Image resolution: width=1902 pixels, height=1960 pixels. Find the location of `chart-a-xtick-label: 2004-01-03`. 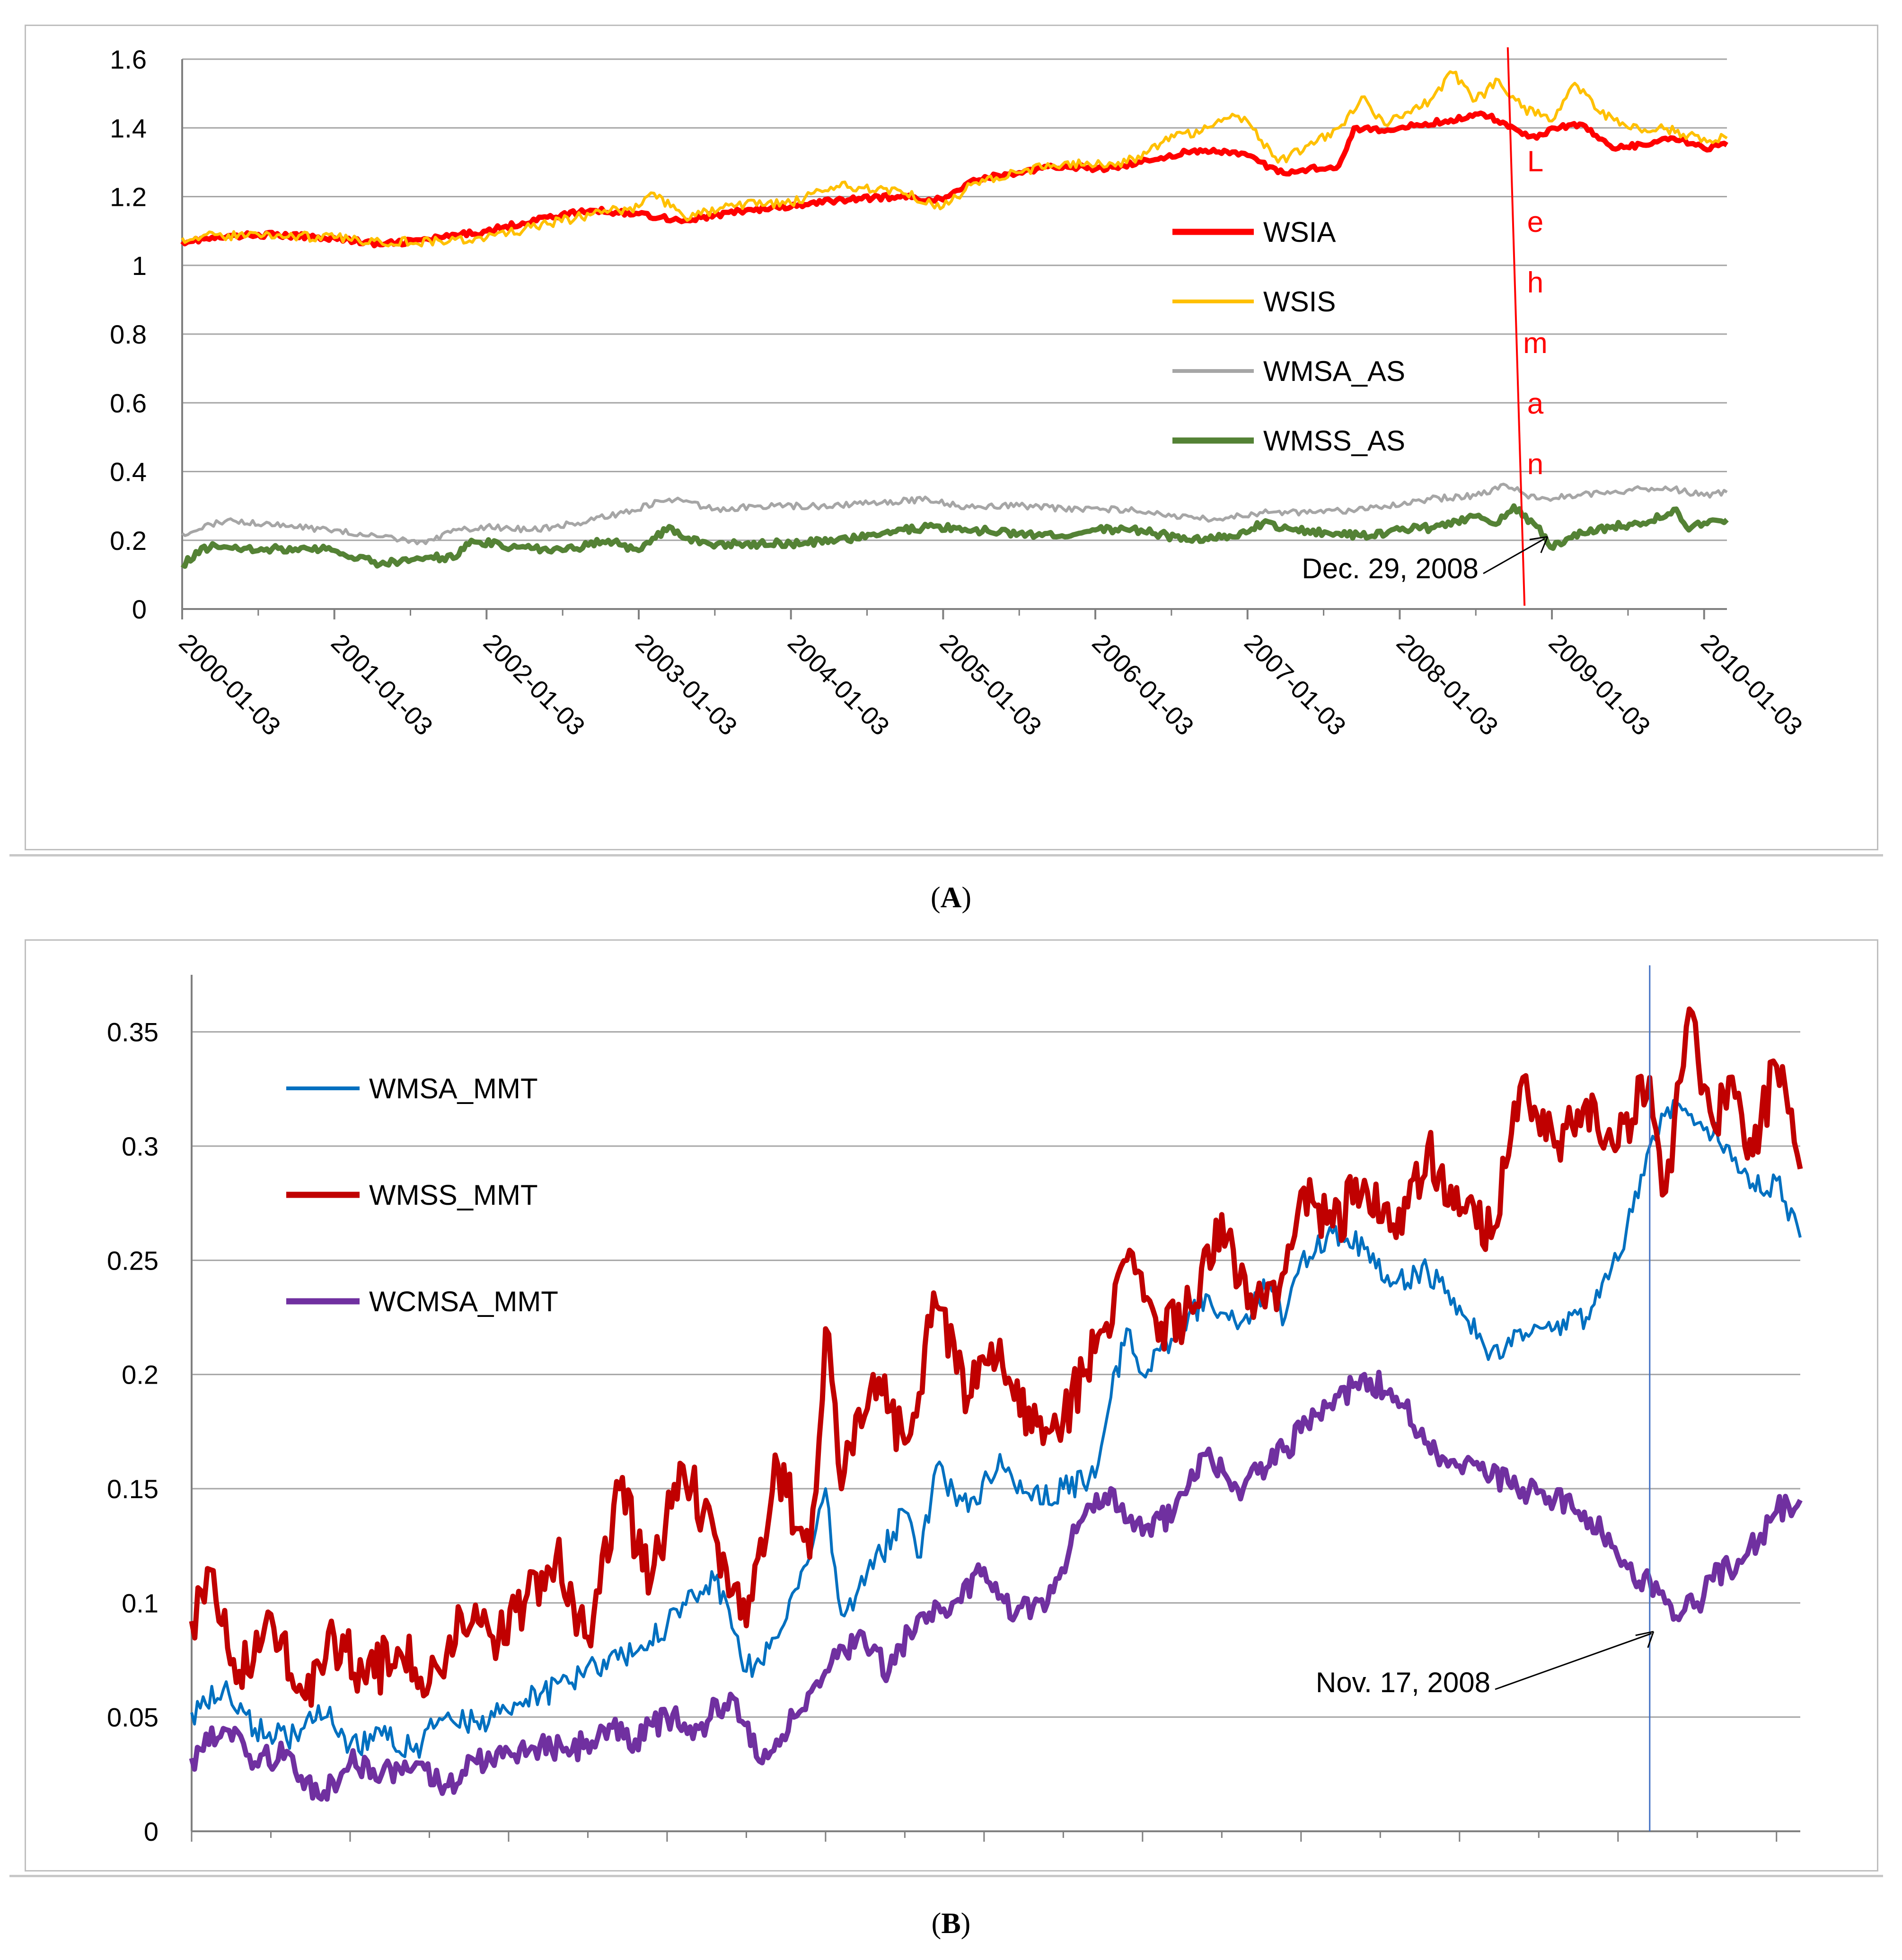

chart-a-xtick-label: 2004-01-03 is located at coordinates (839, 684).